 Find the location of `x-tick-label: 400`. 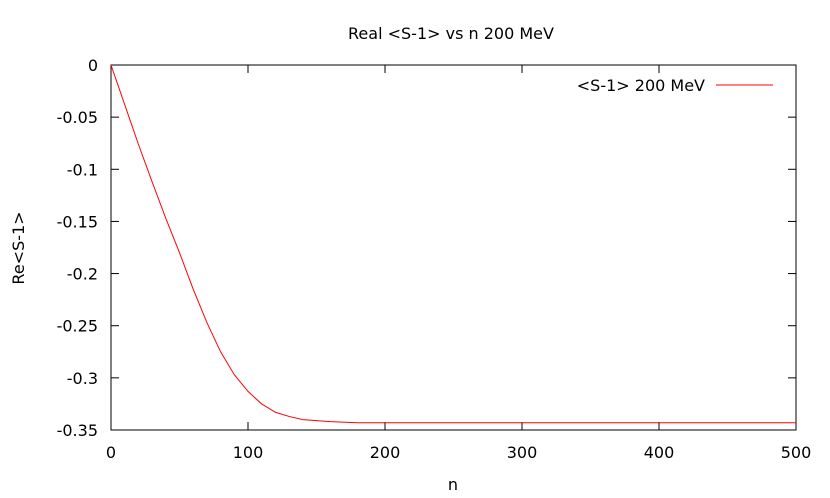

x-tick-label: 400 is located at coordinates (659, 452).